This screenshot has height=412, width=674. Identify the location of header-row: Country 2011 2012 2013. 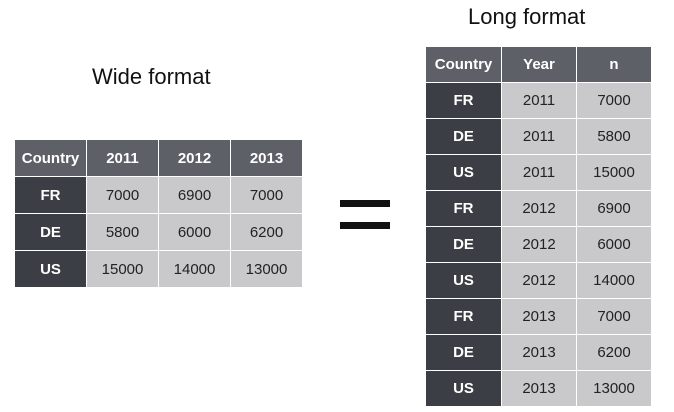
(158, 158).